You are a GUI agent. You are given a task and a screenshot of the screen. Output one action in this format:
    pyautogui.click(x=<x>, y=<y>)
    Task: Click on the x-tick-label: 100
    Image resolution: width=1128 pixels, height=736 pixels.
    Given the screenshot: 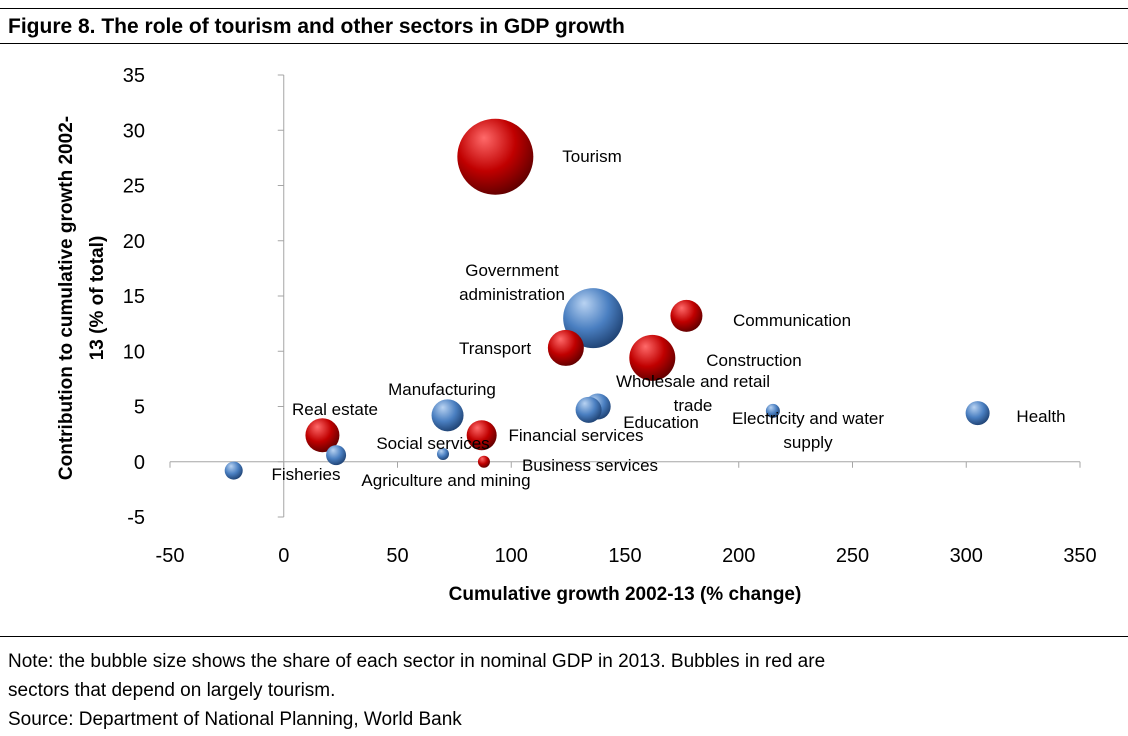 What is the action you would take?
    pyautogui.click(x=511, y=556)
    